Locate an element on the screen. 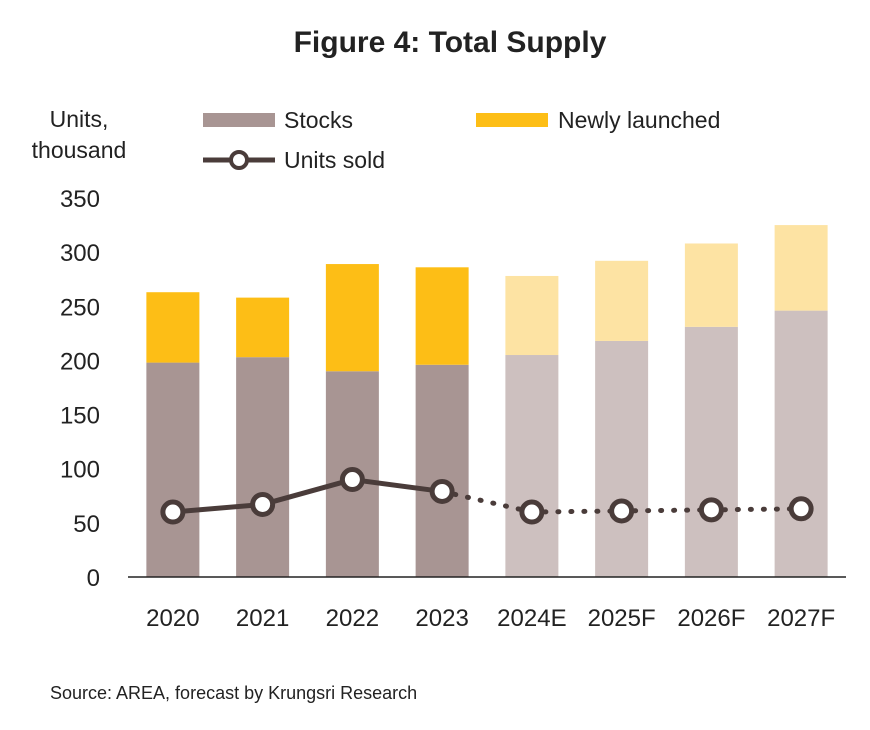  legend-label-newly-launched: Newly launched is located at coordinates (639, 120).